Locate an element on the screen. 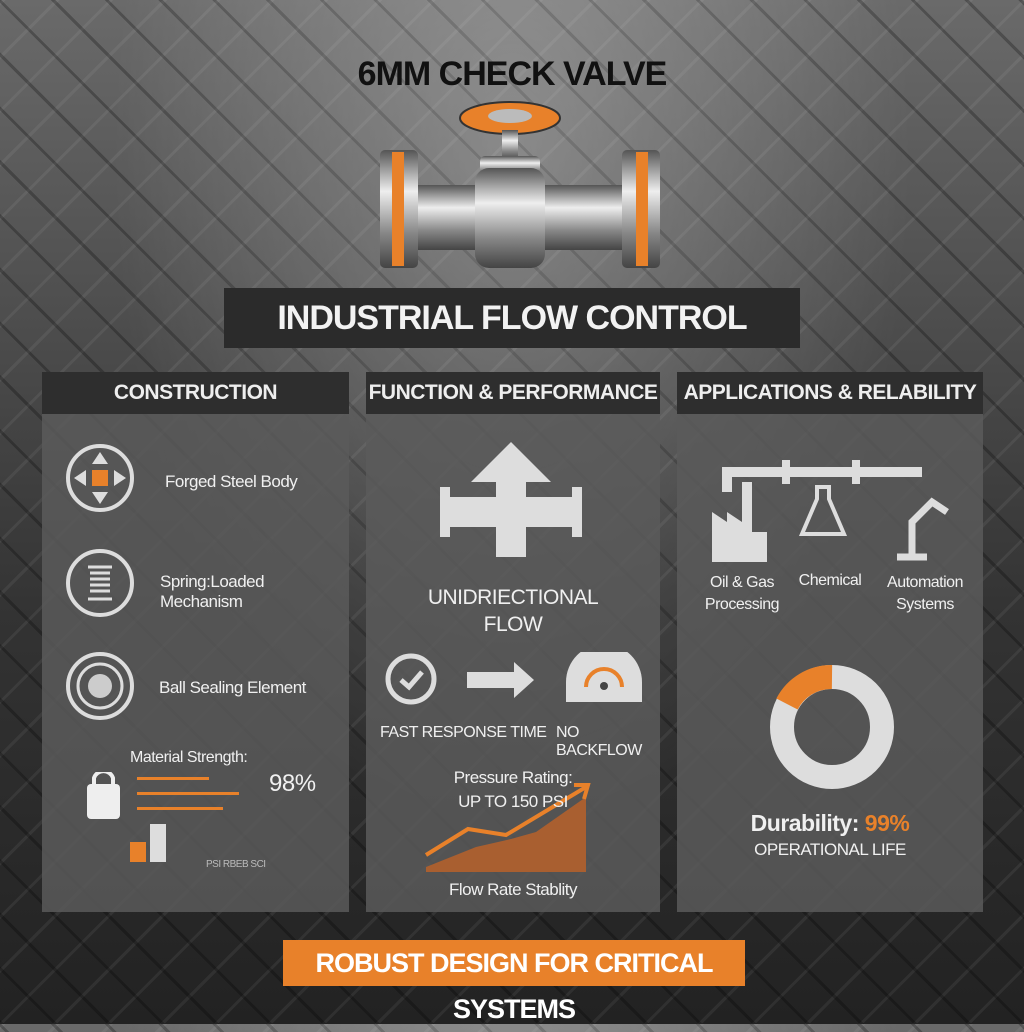 This screenshot has width=1024, height=1032. item-spring: Spring:Loaded Mechanism is located at coordinates (212, 591).